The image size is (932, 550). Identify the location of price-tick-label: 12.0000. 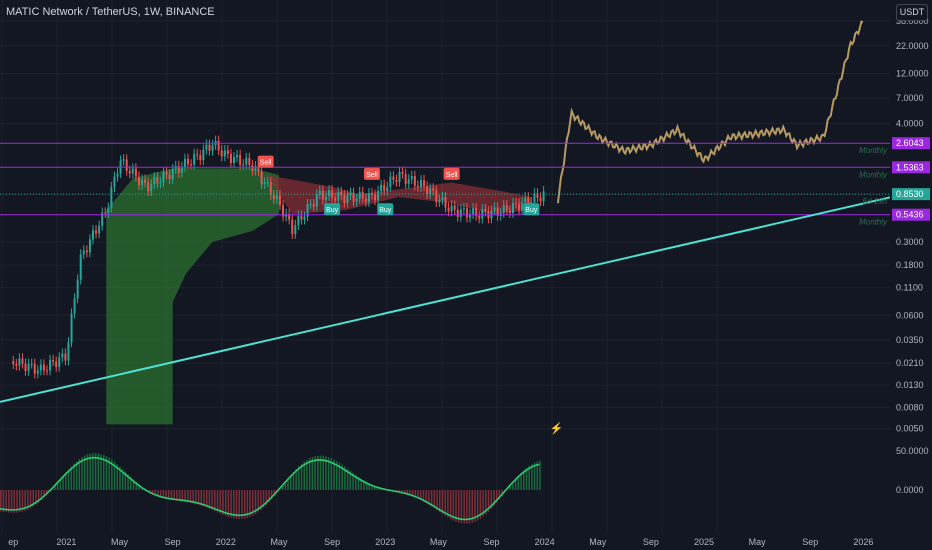
(912, 73).